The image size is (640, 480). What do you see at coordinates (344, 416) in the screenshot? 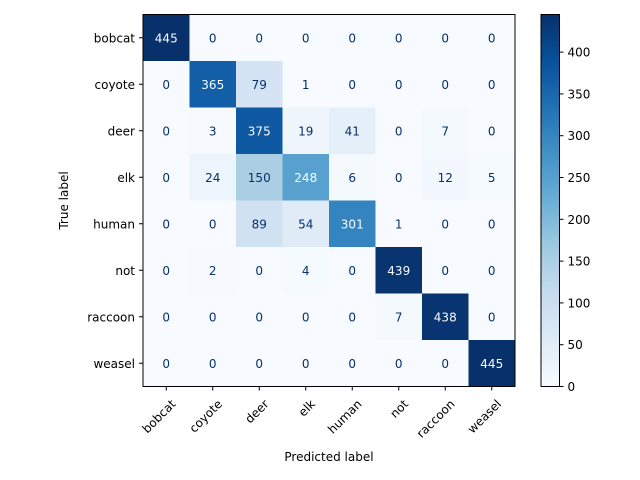
I see `x-tick-label: human` at bounding box center [344, 416].